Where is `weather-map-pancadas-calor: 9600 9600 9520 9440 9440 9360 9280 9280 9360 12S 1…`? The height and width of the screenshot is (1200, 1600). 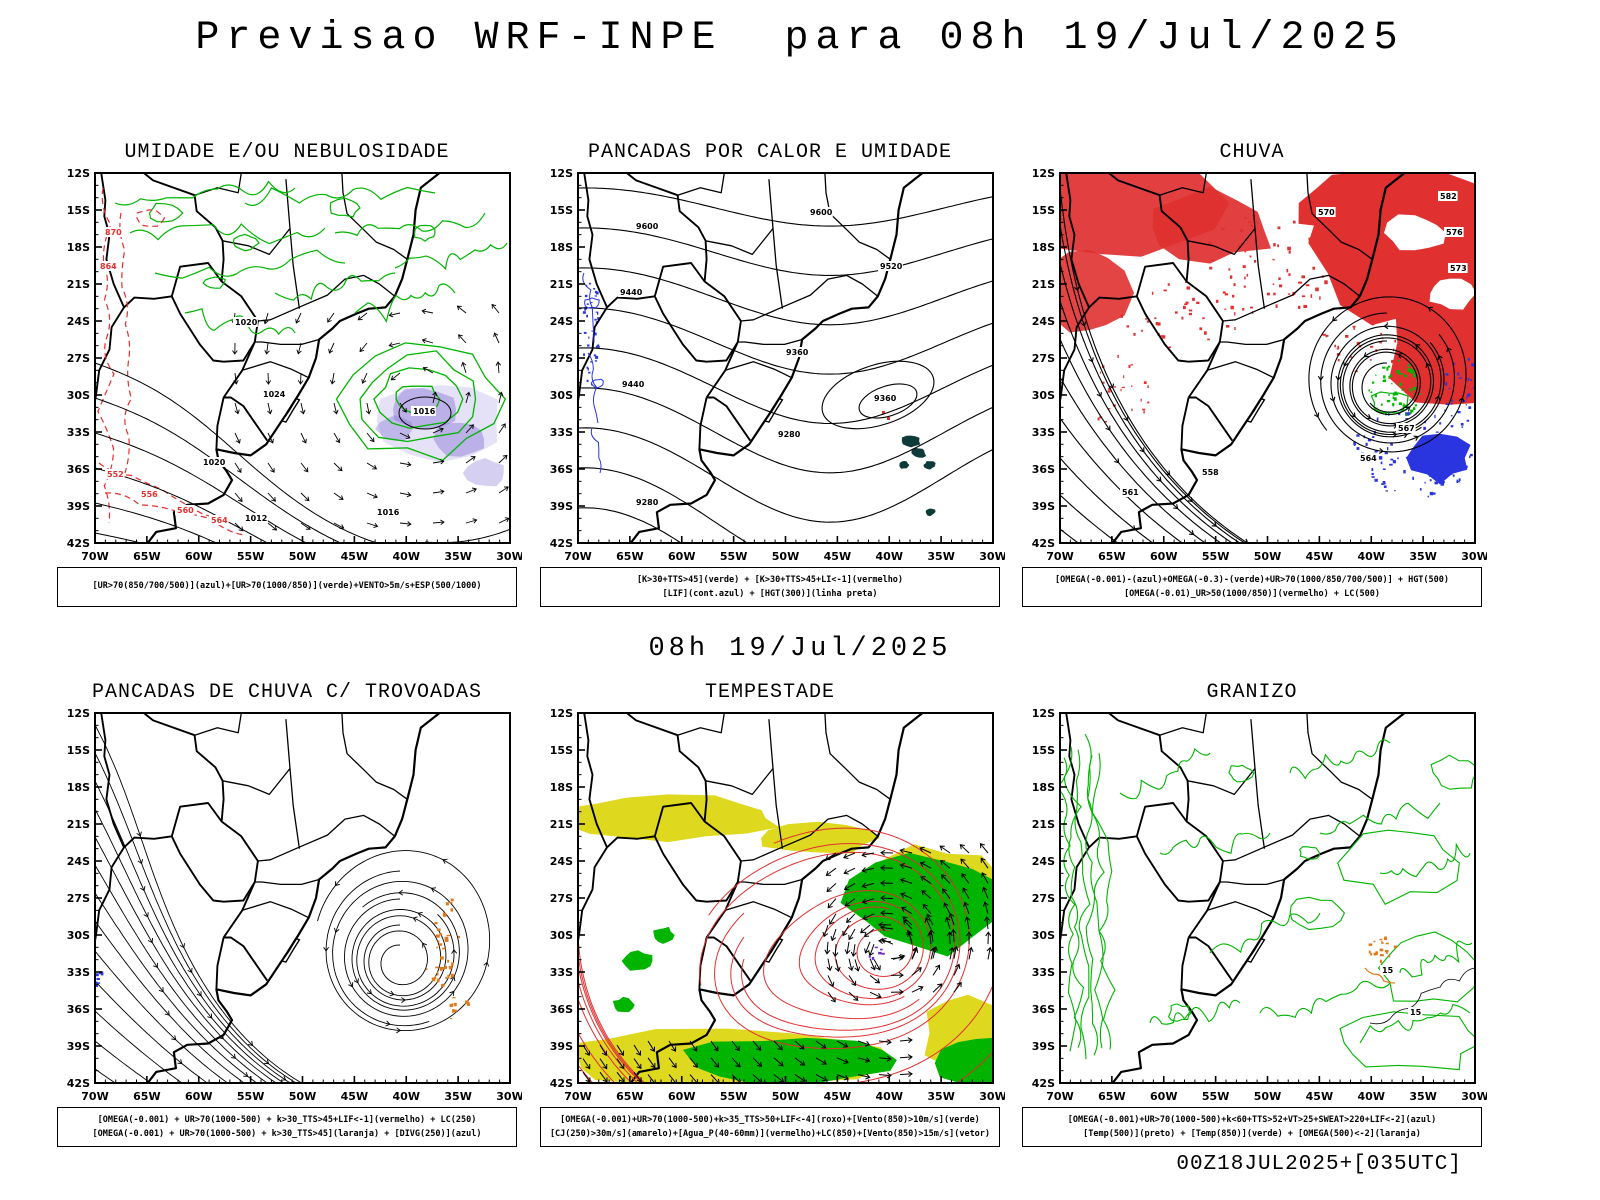 weather-map-pancadas-calor: 9600 9600 9520 9440 9440 9360 9280 9280 9360 12S 1… is located at coordinates (770, 366).